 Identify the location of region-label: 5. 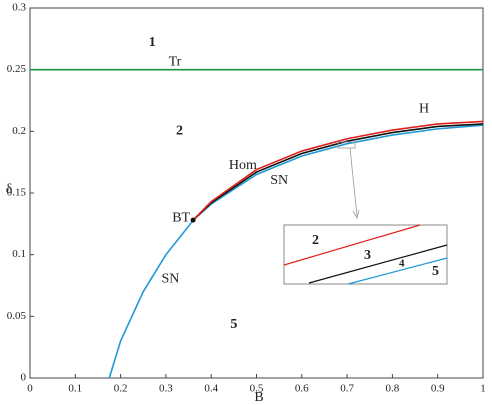
(233, 324).